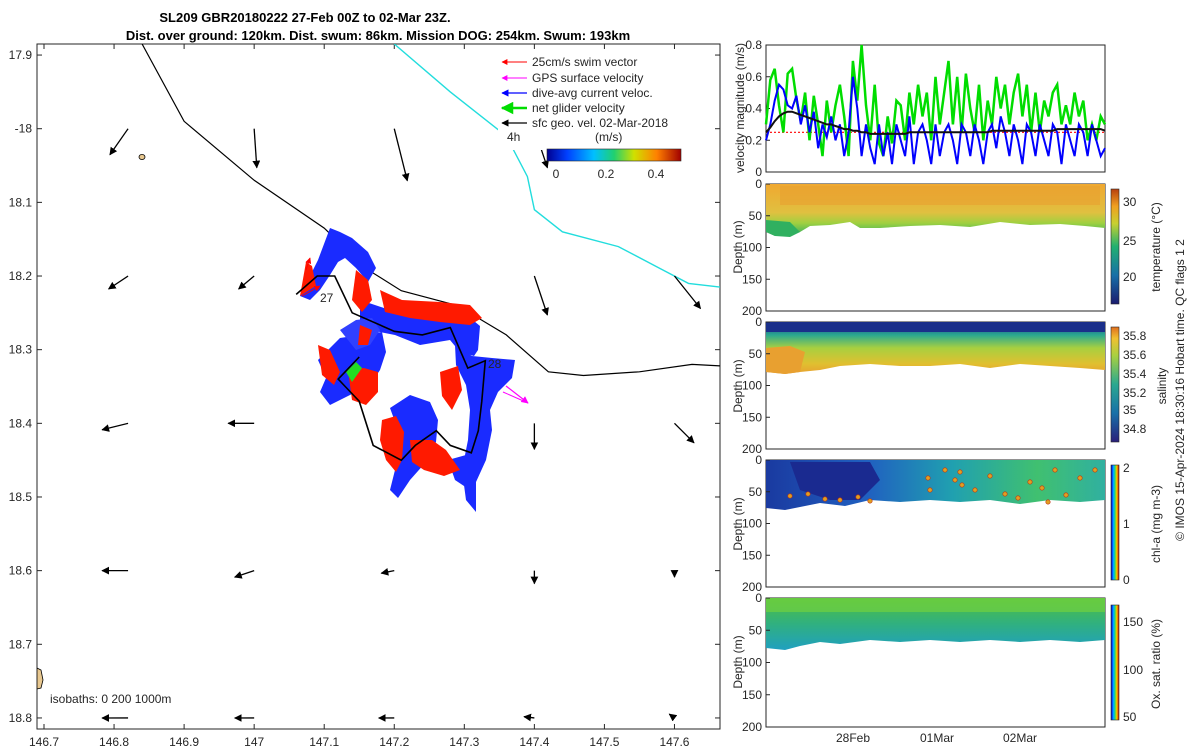 The image size is (1200, 750). I want to click on oxygen-tick: 150, so click(1133, 622).